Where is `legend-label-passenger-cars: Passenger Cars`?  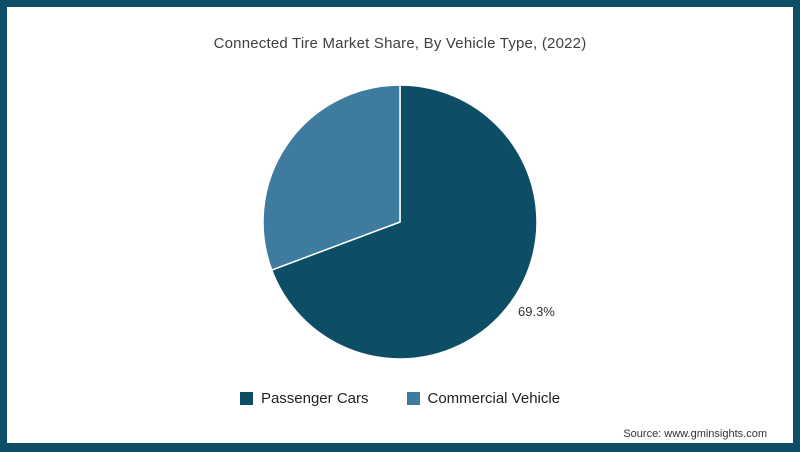 legend-label-passenger-cars: Passenger Cars is located at coordinates (314, 398).